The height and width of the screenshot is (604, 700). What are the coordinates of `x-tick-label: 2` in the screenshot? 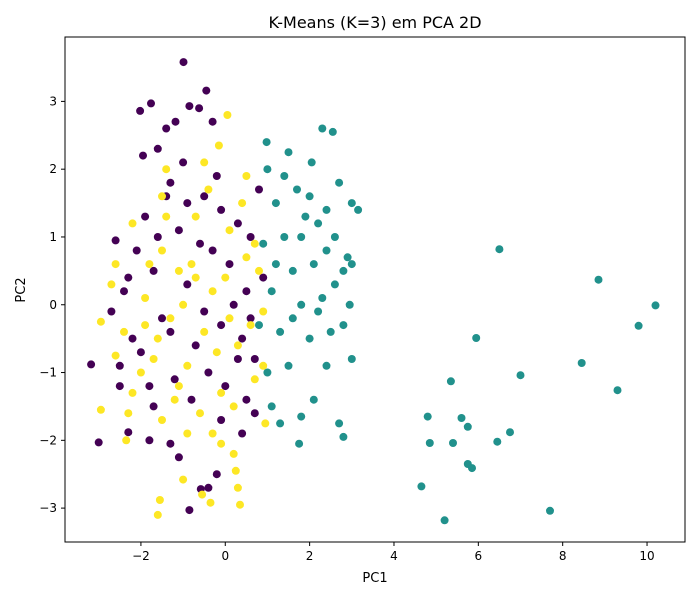 It's located at (310, 556).